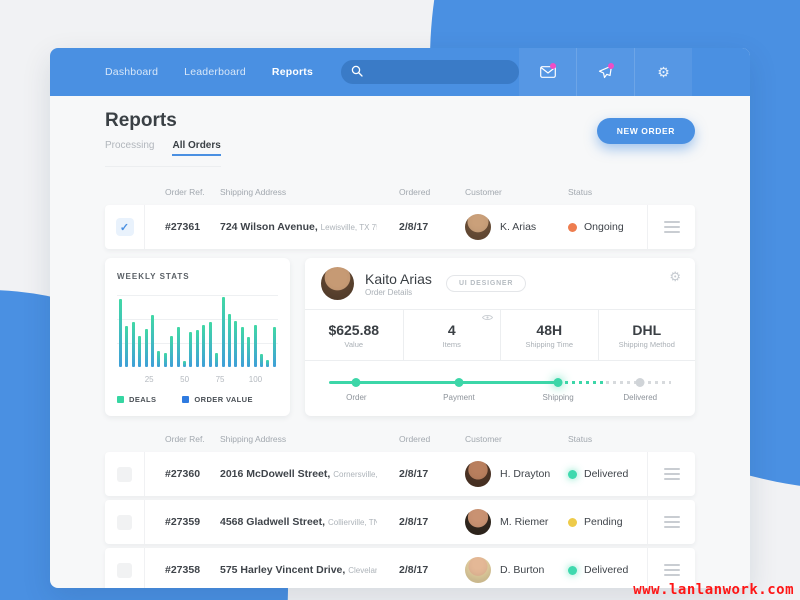  I want to click on stat-shipping-method: DHL Shipping Method, so click(646, 335).